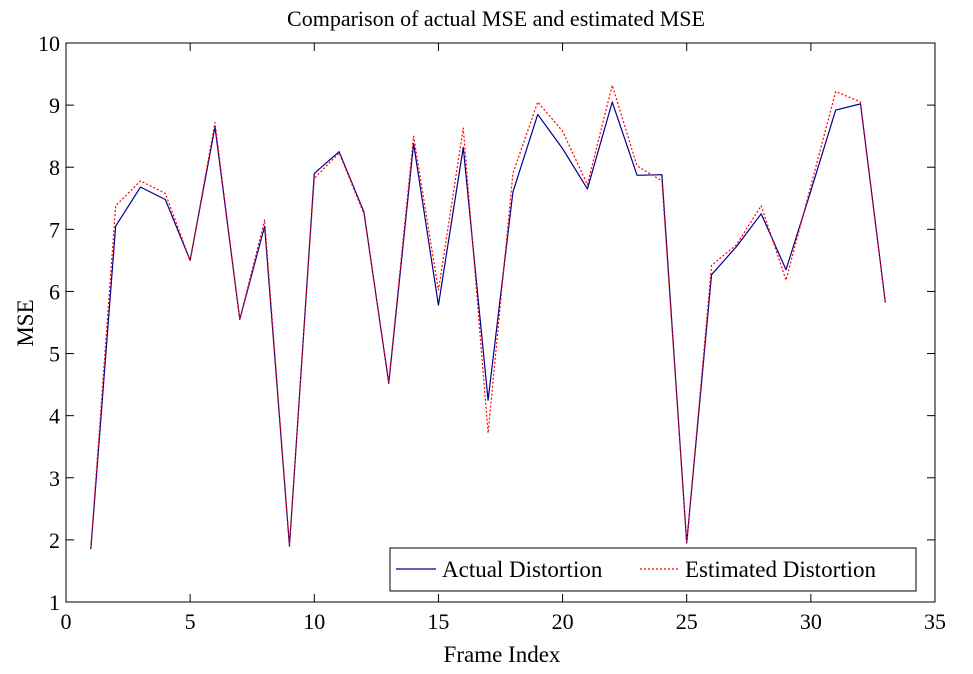  I want to click on x-tick-label: 5, so click(190, 621).